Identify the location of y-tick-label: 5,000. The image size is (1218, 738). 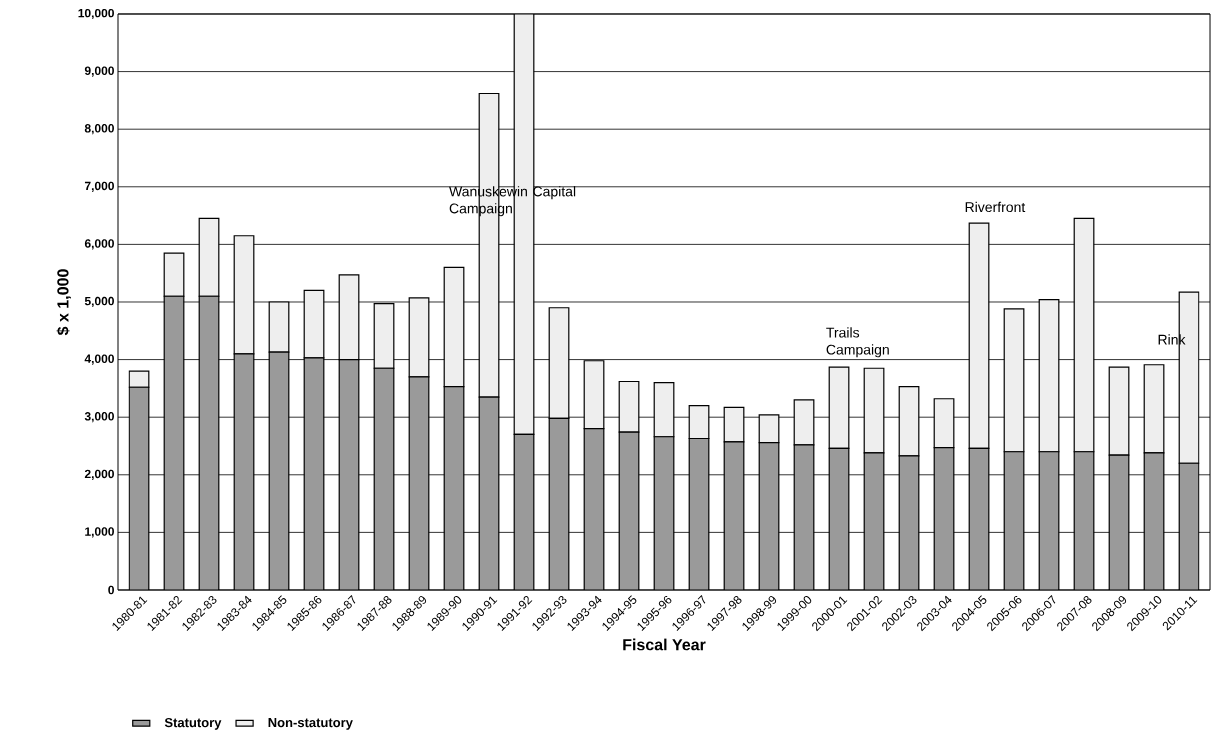
(99, 302).